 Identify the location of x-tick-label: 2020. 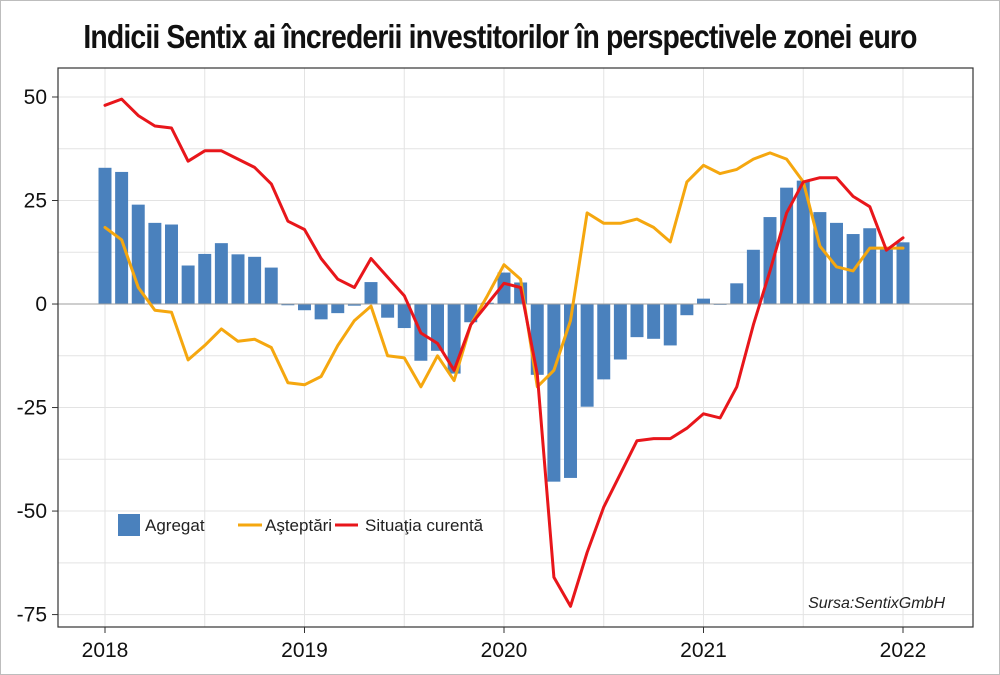
(504, 650).